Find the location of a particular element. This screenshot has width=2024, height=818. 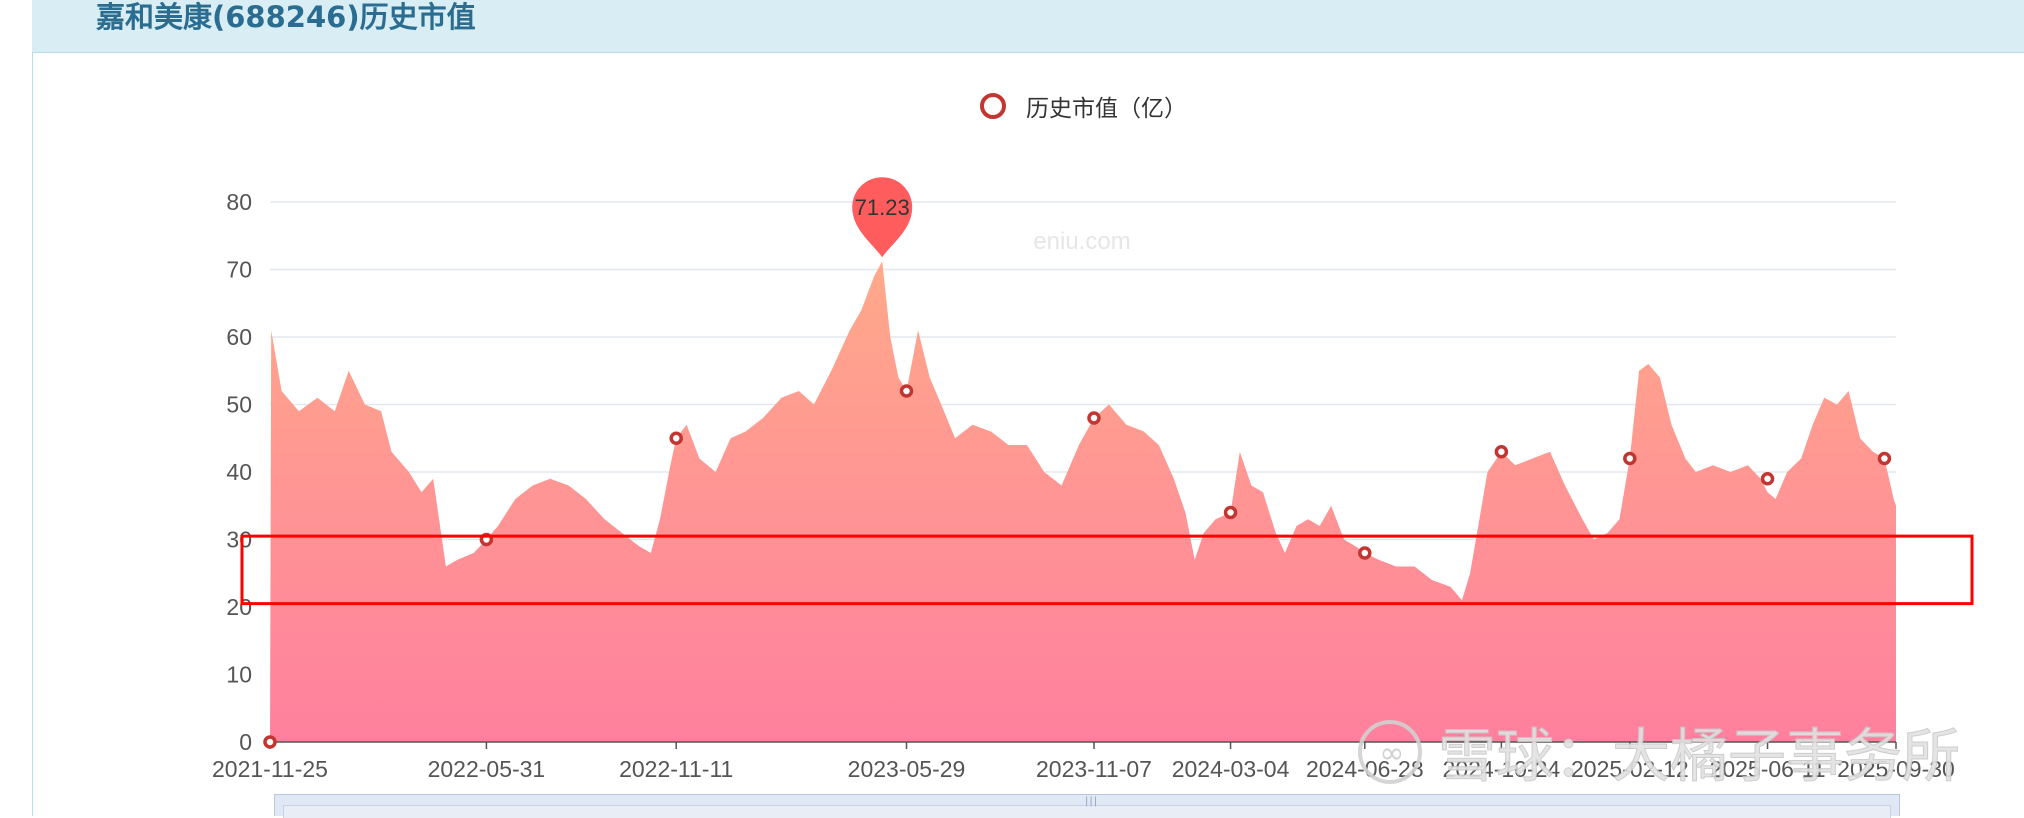

max-pin-icon is located at coordinates (882, 217).